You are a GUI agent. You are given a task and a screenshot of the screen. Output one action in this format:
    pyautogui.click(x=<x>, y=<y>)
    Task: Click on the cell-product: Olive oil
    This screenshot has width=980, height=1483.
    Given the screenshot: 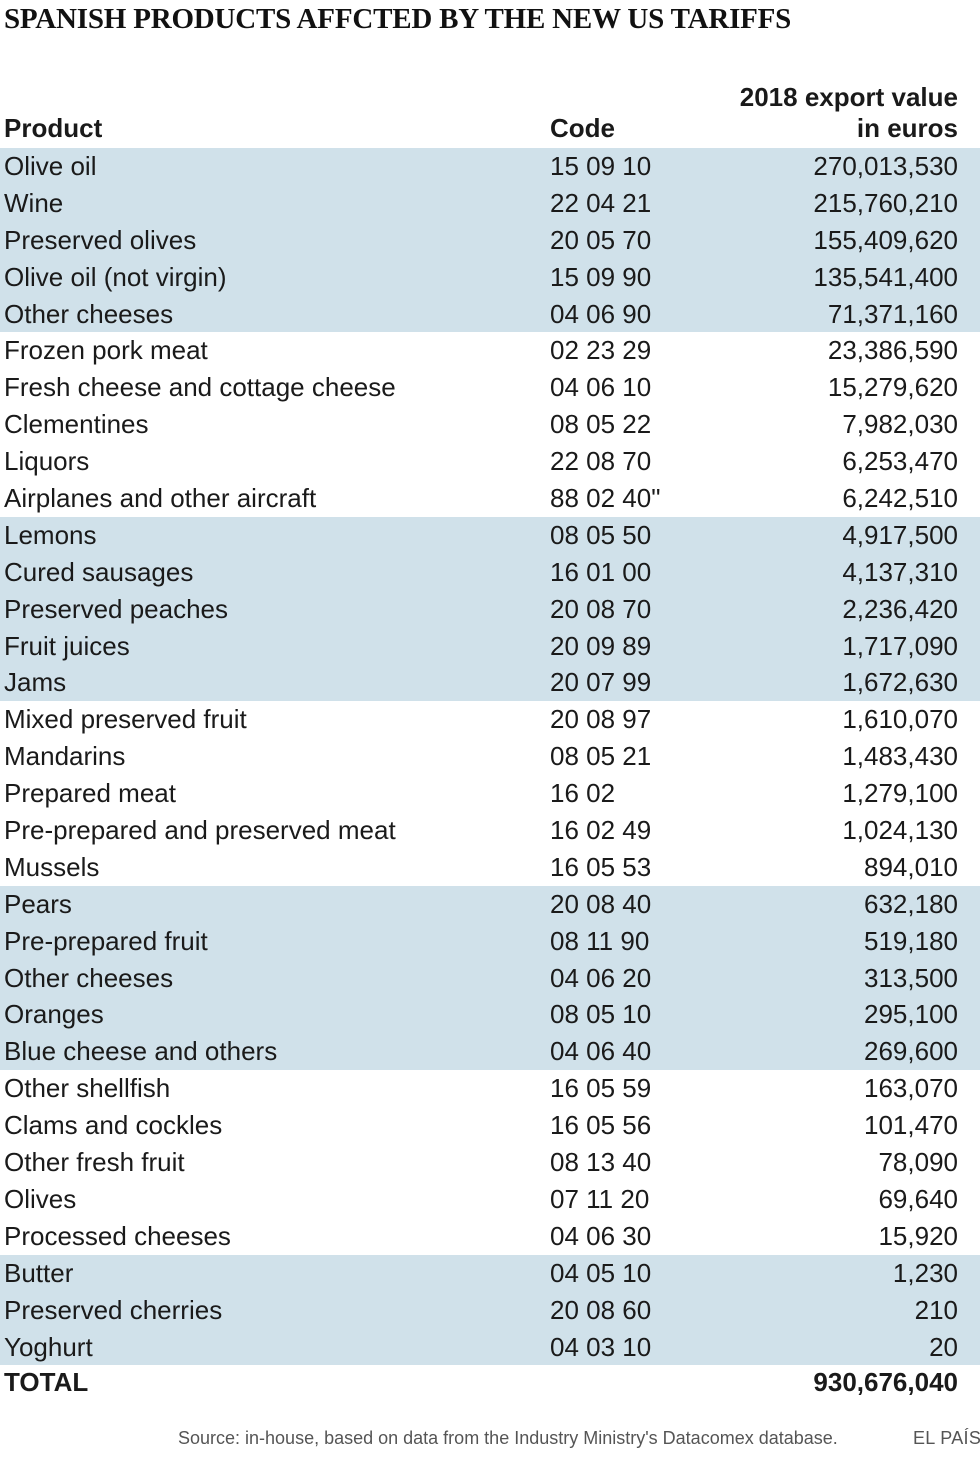 What is the action you would take?
    pyautogui.click(x=50, y=166)
    